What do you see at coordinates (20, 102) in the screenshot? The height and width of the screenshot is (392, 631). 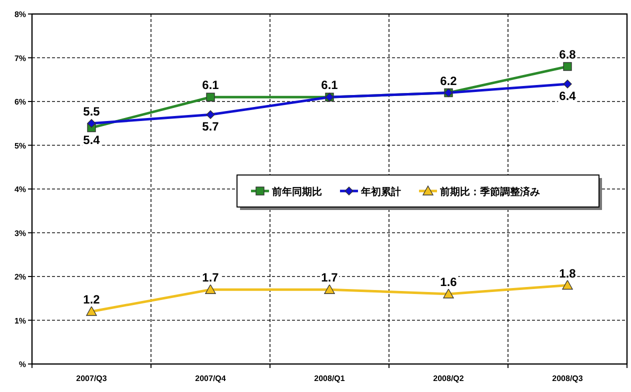 I see `y-tick-label: 6%` at bounding box center [20, 102].